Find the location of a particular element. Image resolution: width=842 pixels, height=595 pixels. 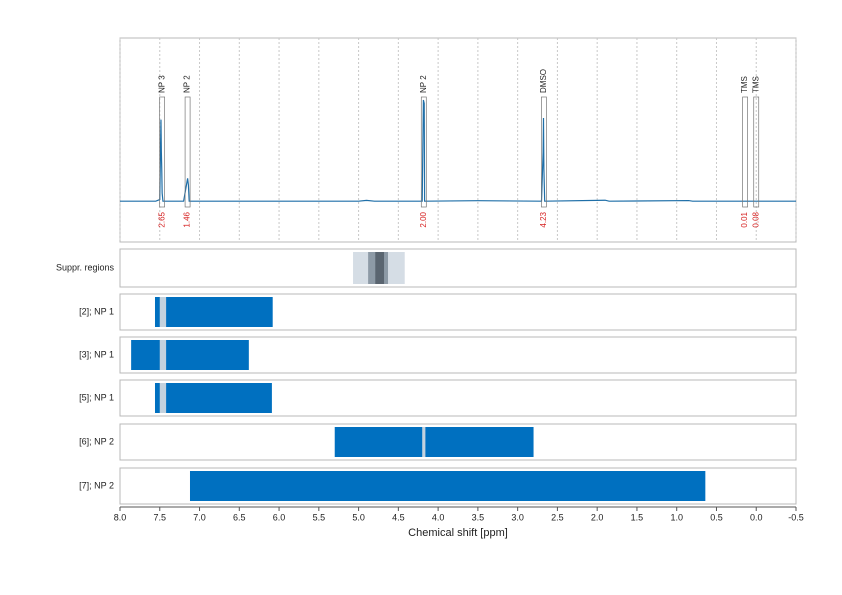

x-tick-label: 7.5 is located at coordinates (160, 517).